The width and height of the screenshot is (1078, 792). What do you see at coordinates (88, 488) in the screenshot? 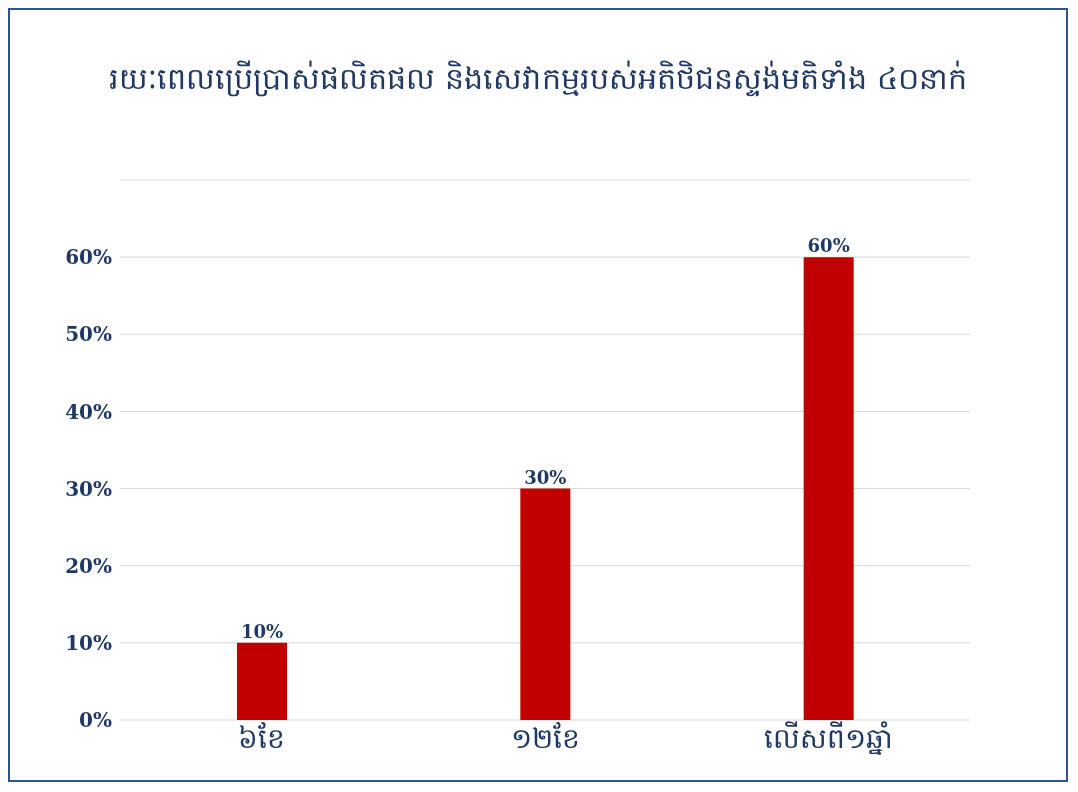
I see `y-tick-label: 30%` at bounding box center [88, 488].